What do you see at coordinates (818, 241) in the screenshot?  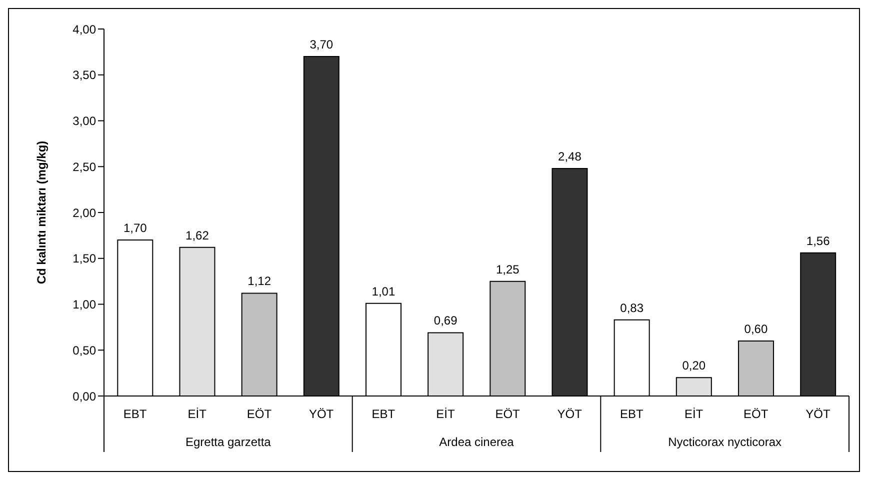 I see `data-label: 1,56` at bounding box center [818, 241].